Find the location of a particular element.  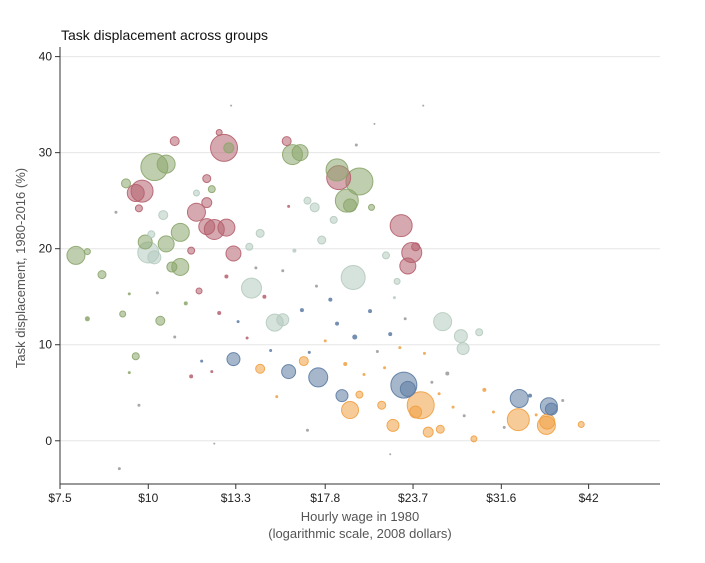

x-tick-label: $17.8 is located at coordinates (325, 498).